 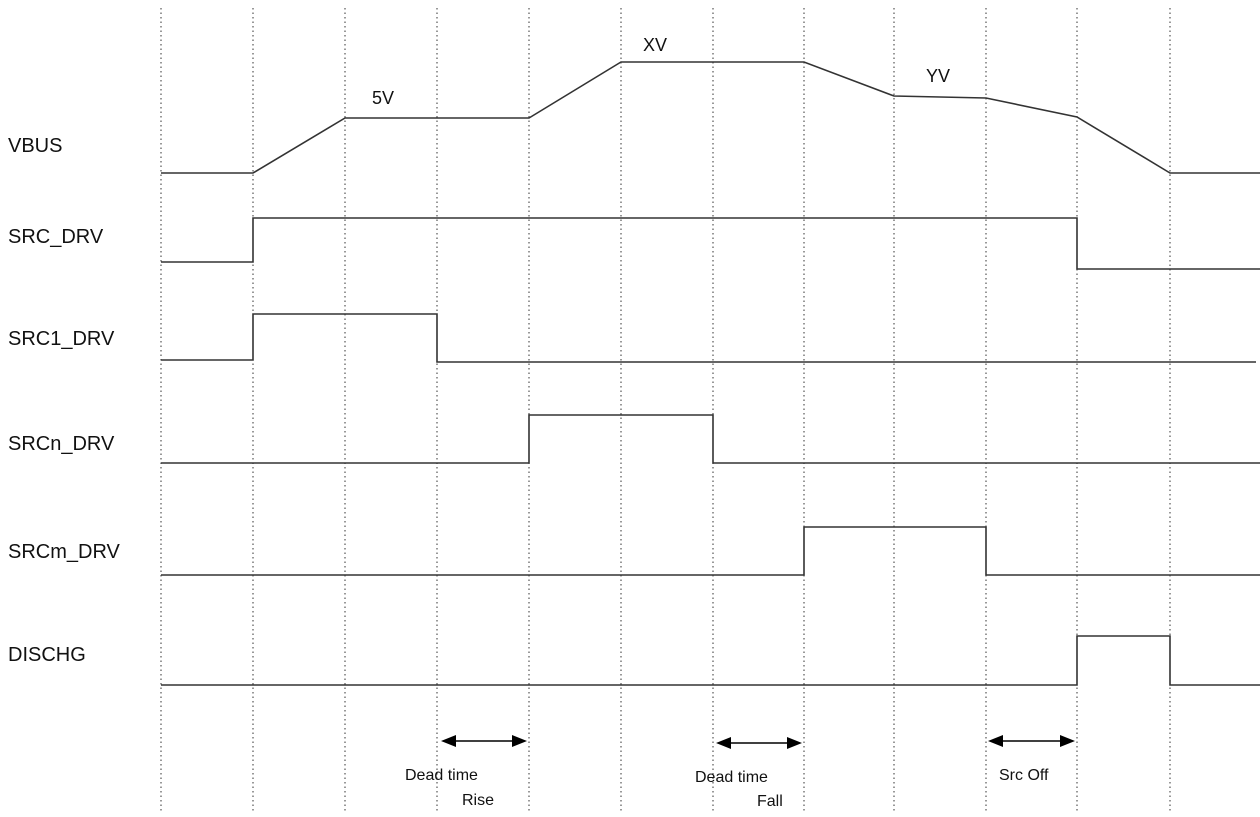 What do you see at coordinates (938, 76) in the screenshot?
I see `level-label-yv: YV` at bounding box center [938, 76].